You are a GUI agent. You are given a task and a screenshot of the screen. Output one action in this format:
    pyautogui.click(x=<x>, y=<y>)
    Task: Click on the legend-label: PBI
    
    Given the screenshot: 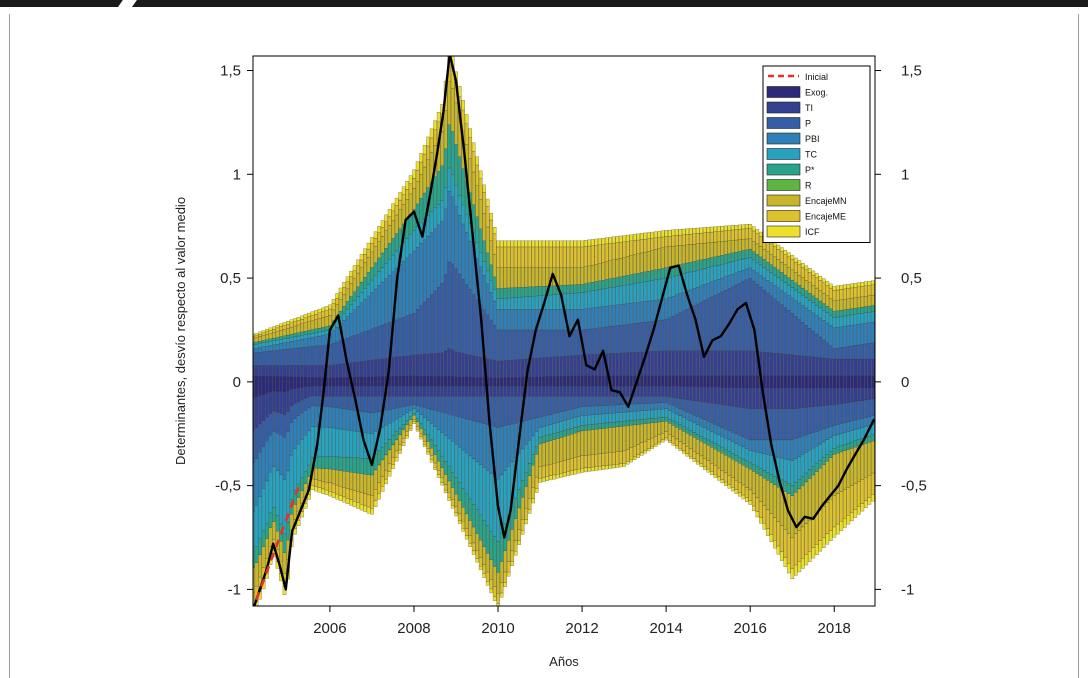 What is the action you would take?
    pyautogui.click(x=812, y=139)
    